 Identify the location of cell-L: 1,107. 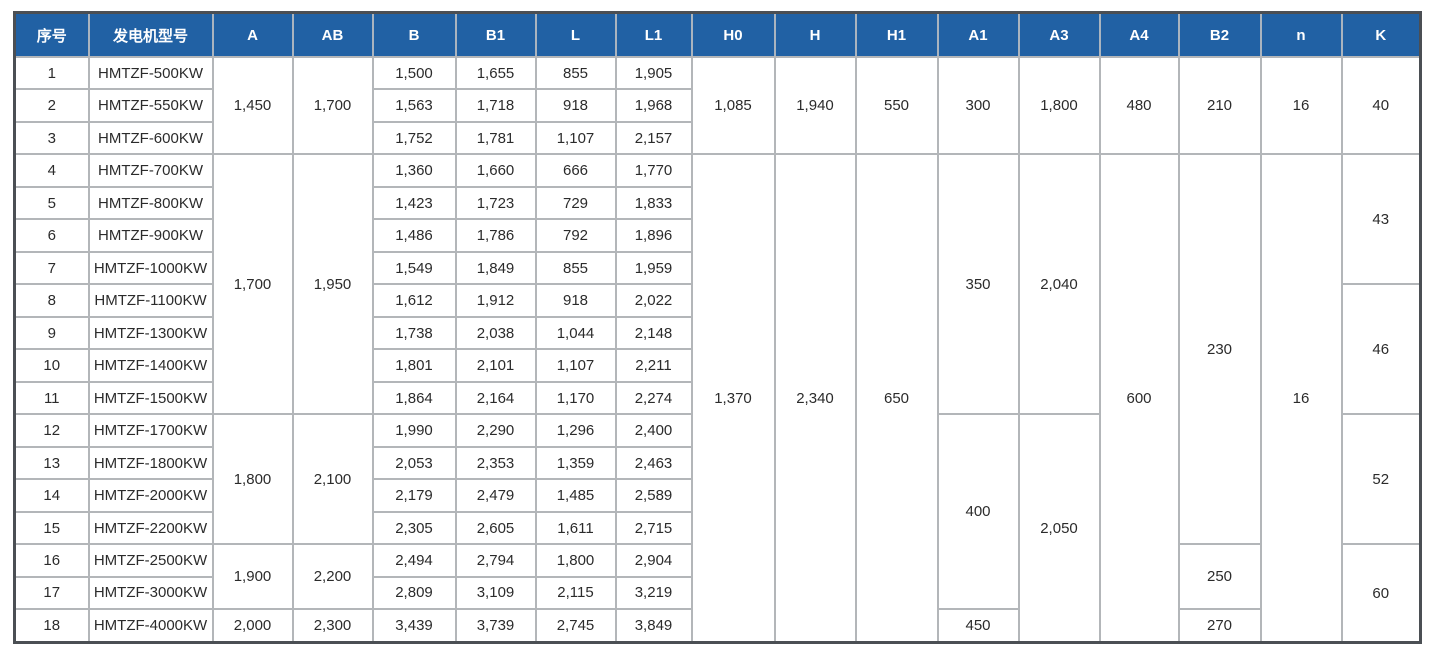
(575, 138).